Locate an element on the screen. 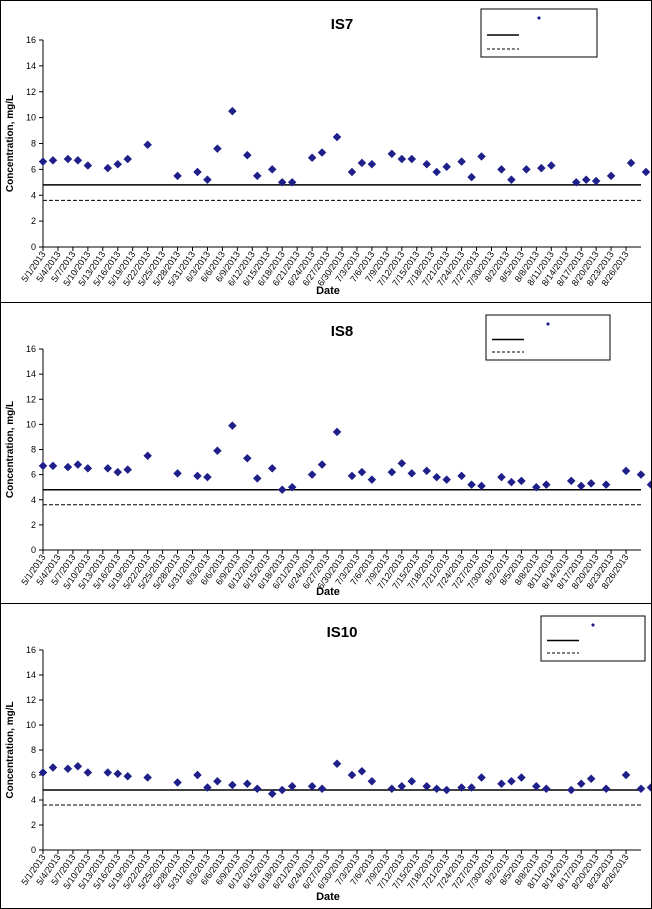  chart-title: IS10 is located at coordinates (342, 632).